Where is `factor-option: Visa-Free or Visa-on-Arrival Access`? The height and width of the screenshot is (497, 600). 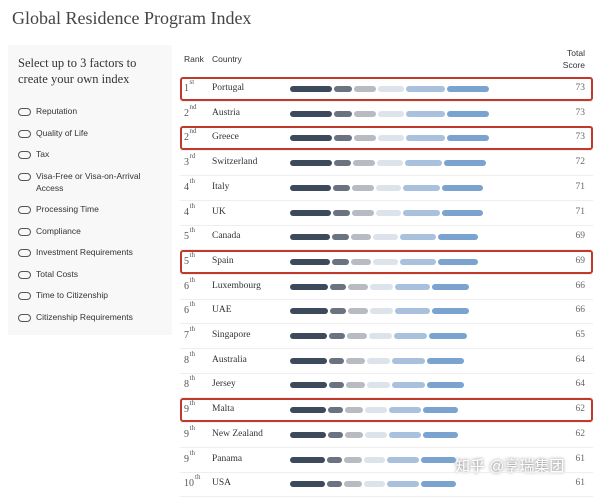 factor-option: Visa-Free or Visa-on-Arrival Access is located at coordinates (93, 181).